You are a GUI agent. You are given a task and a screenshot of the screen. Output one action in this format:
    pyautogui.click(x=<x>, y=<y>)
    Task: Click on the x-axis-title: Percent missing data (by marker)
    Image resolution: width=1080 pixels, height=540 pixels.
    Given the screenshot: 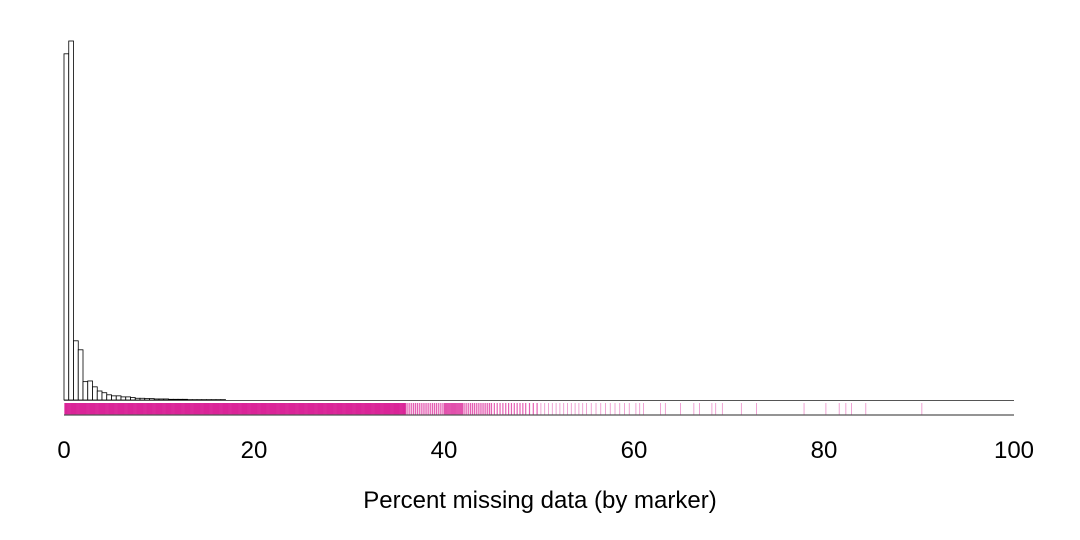 What is the action you would take?
    pyautogui.click(x=539, y=500)
    